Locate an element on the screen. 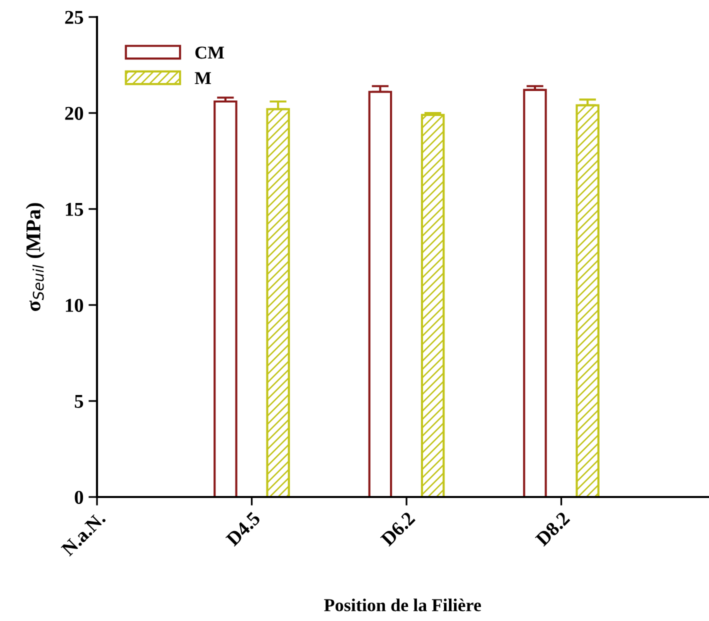 This screenshot has height=621, width=709. y-tick-label: 0 is located at coordinates (79, 497).